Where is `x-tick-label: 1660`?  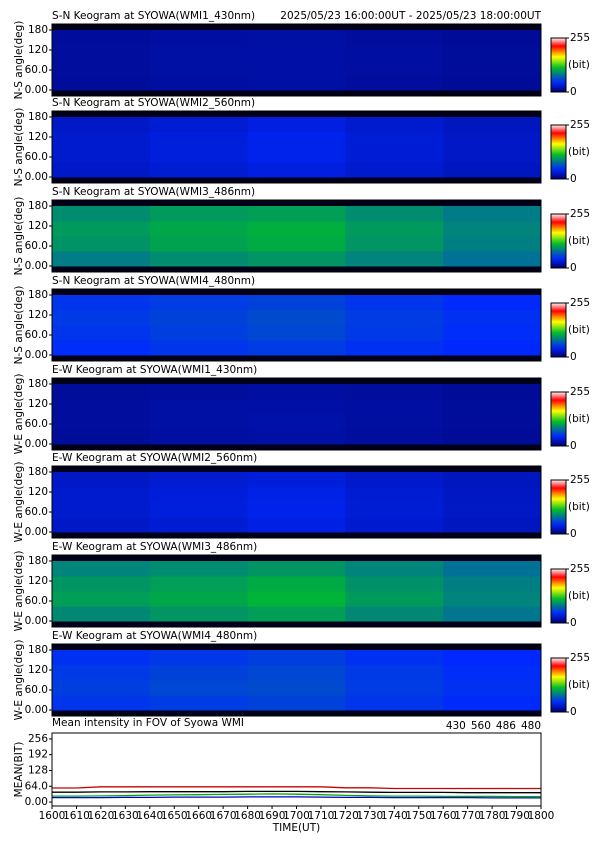 x-tick-label: 1660 is located at coordinates (198, 816).